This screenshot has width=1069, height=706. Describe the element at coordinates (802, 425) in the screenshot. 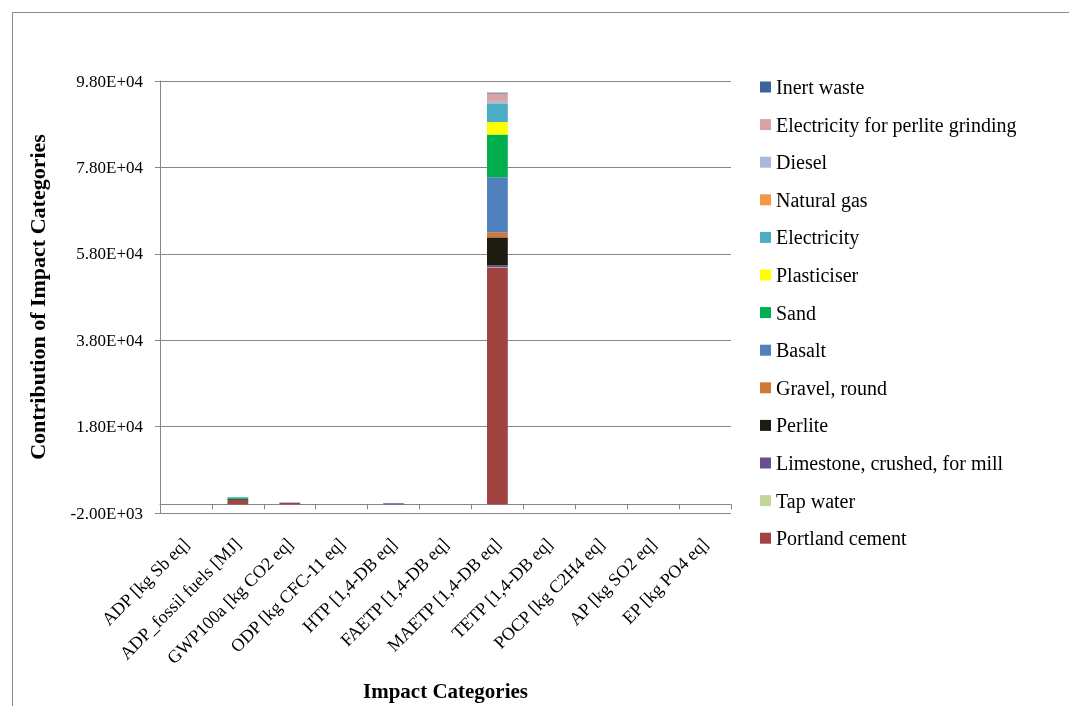

I see `legend-label: Perlite` at that location.